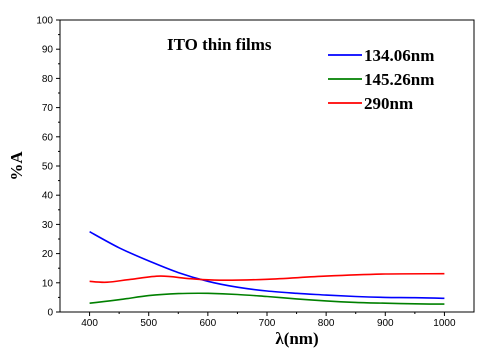 Image resolution: width=487 pixels, height=349 pixels. What do you see at coordinates (48, 50) in the screenshot?
I see `y-tick-label: 90` at bounding box center [48, 50].